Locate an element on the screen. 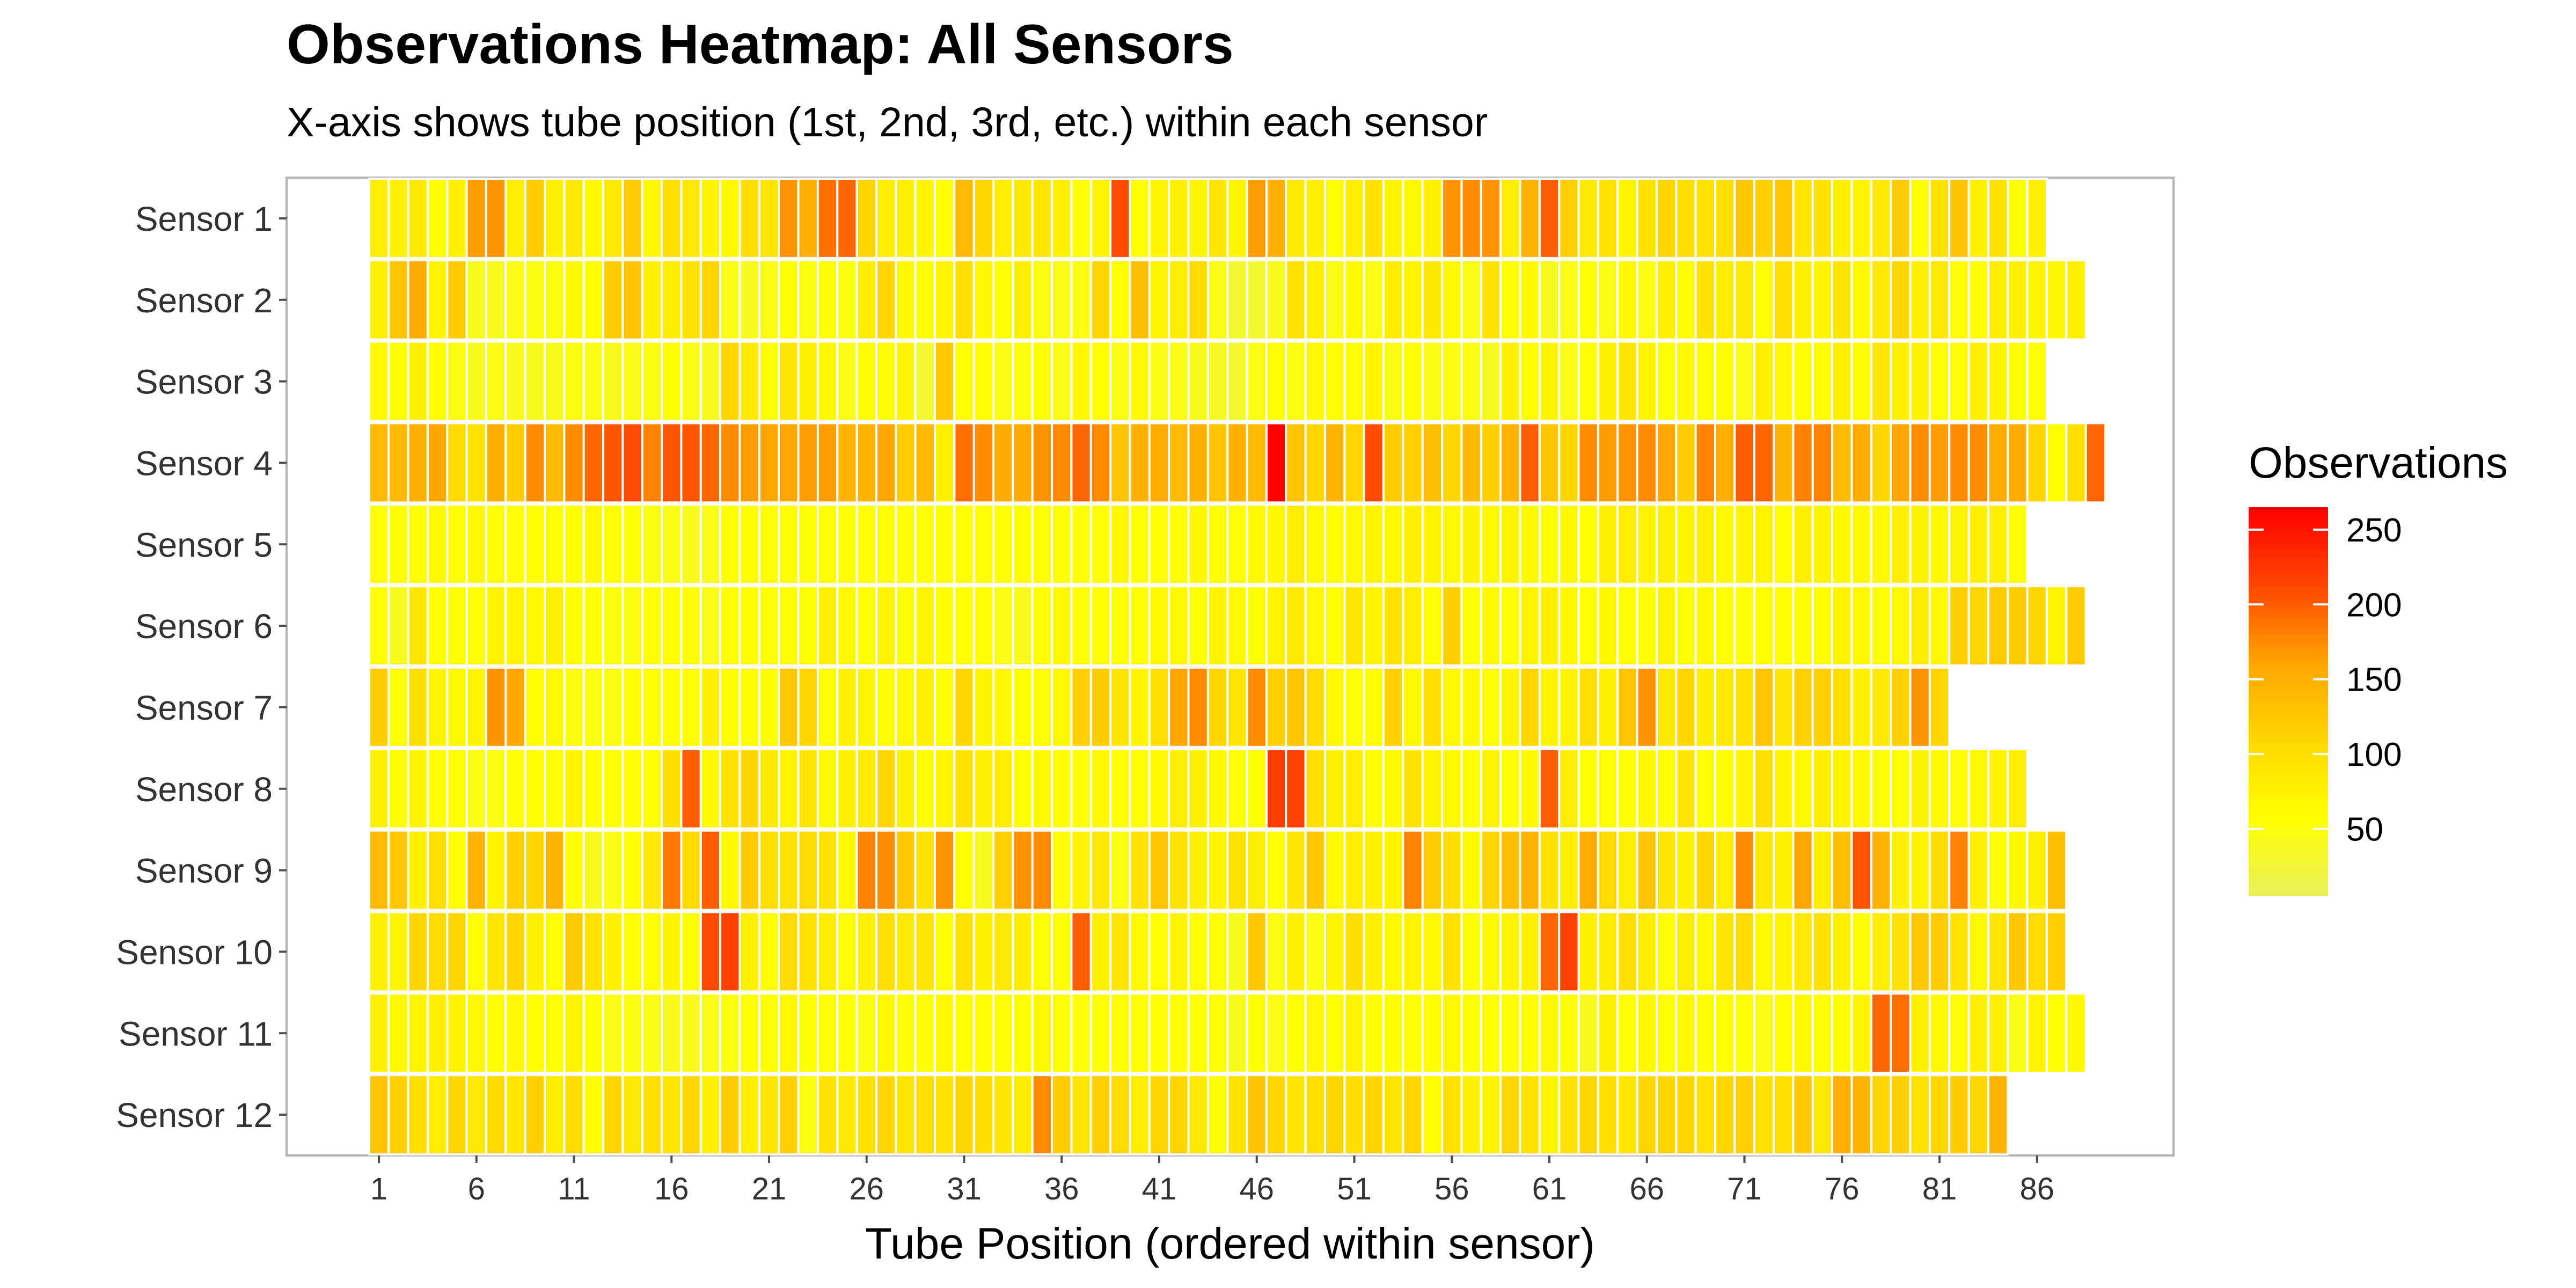 The width and height of the screenshot is (2576, 1288). x-tick-label: 6 is located at coordinates (476, 1189).